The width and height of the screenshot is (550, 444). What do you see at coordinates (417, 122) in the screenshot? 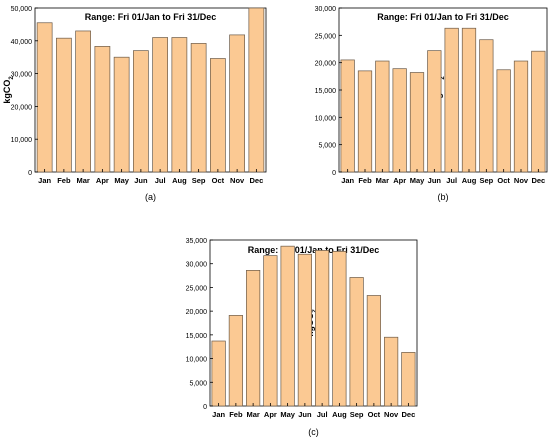
I see `bar-may` at bounding box center [417, 122].